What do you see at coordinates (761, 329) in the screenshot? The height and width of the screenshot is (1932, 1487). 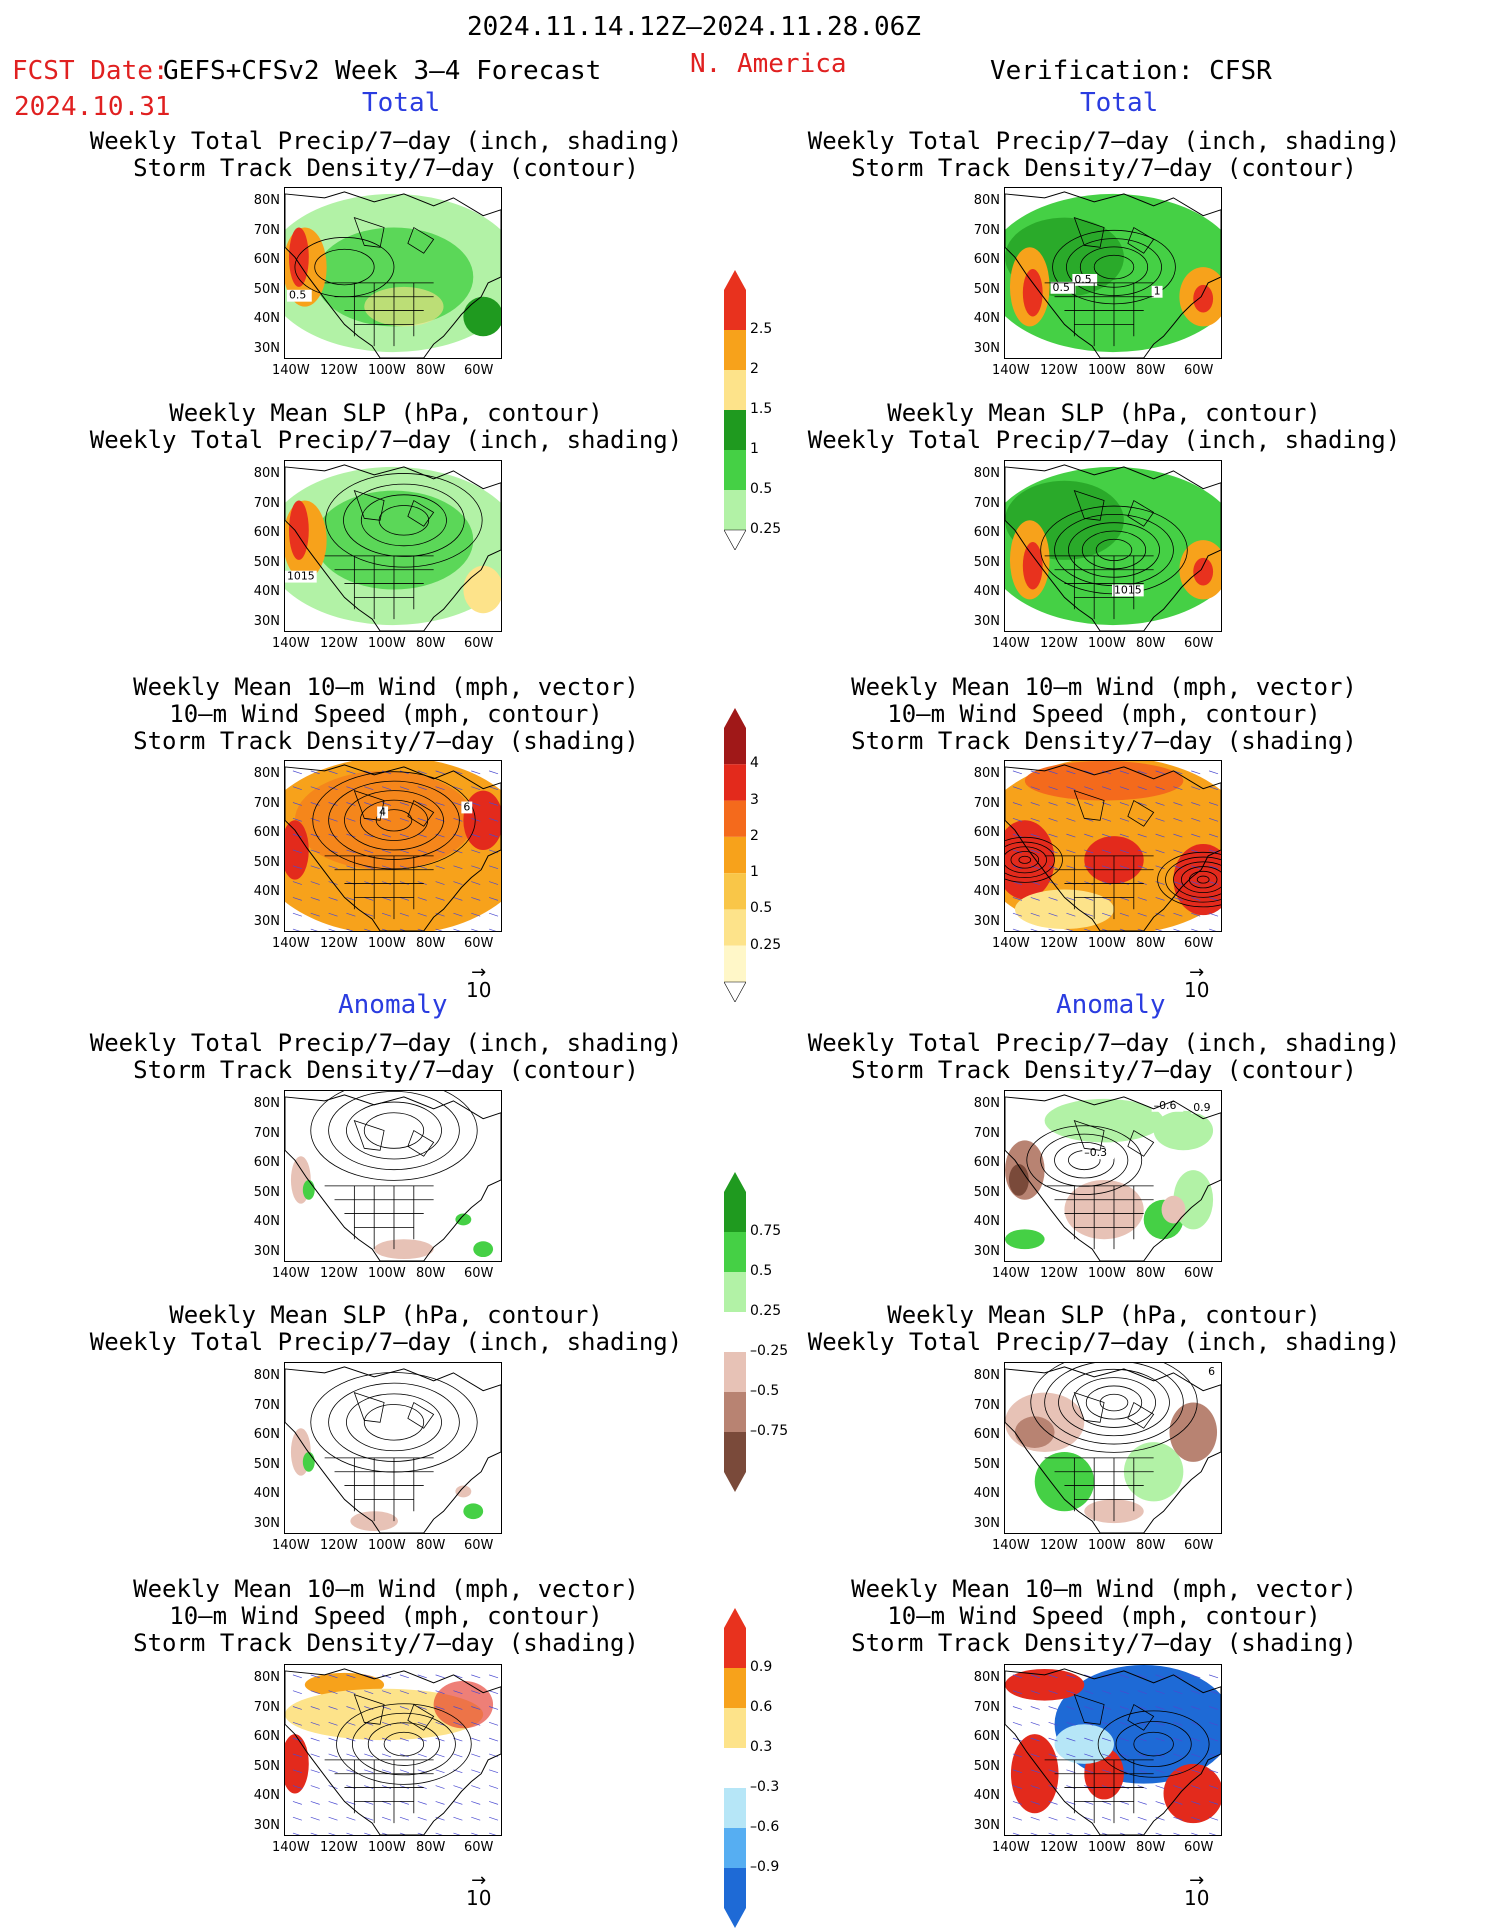 I see `colorbar-tick-label: 2.5` at bounding box center [761, 329].